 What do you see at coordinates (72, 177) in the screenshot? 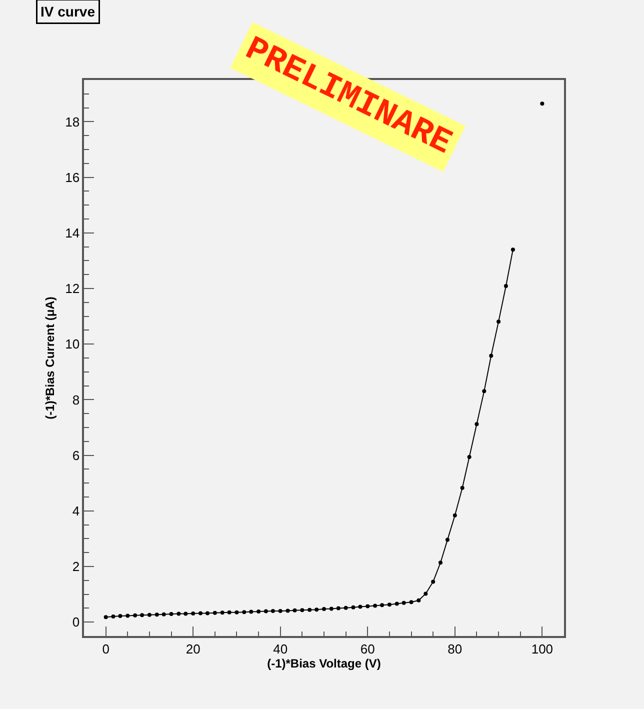
I see `y-tick-label: 16` at bounding box center [72, 177].